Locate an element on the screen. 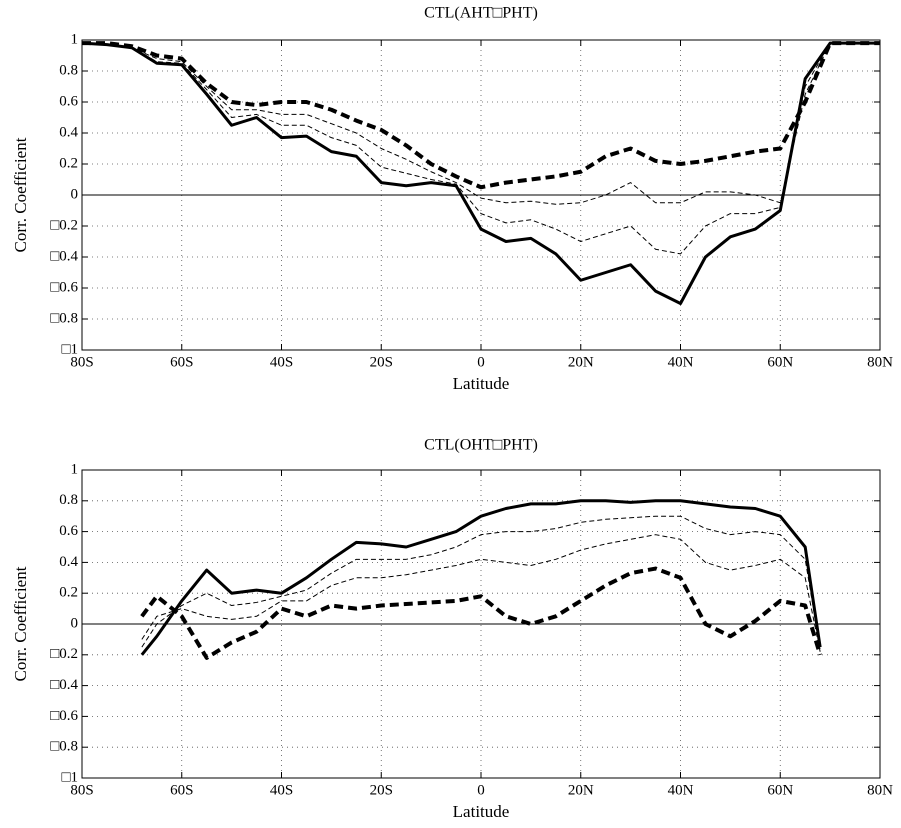  chart-title: CTL(AHT□PHT) is located at coordinates (481, 13).